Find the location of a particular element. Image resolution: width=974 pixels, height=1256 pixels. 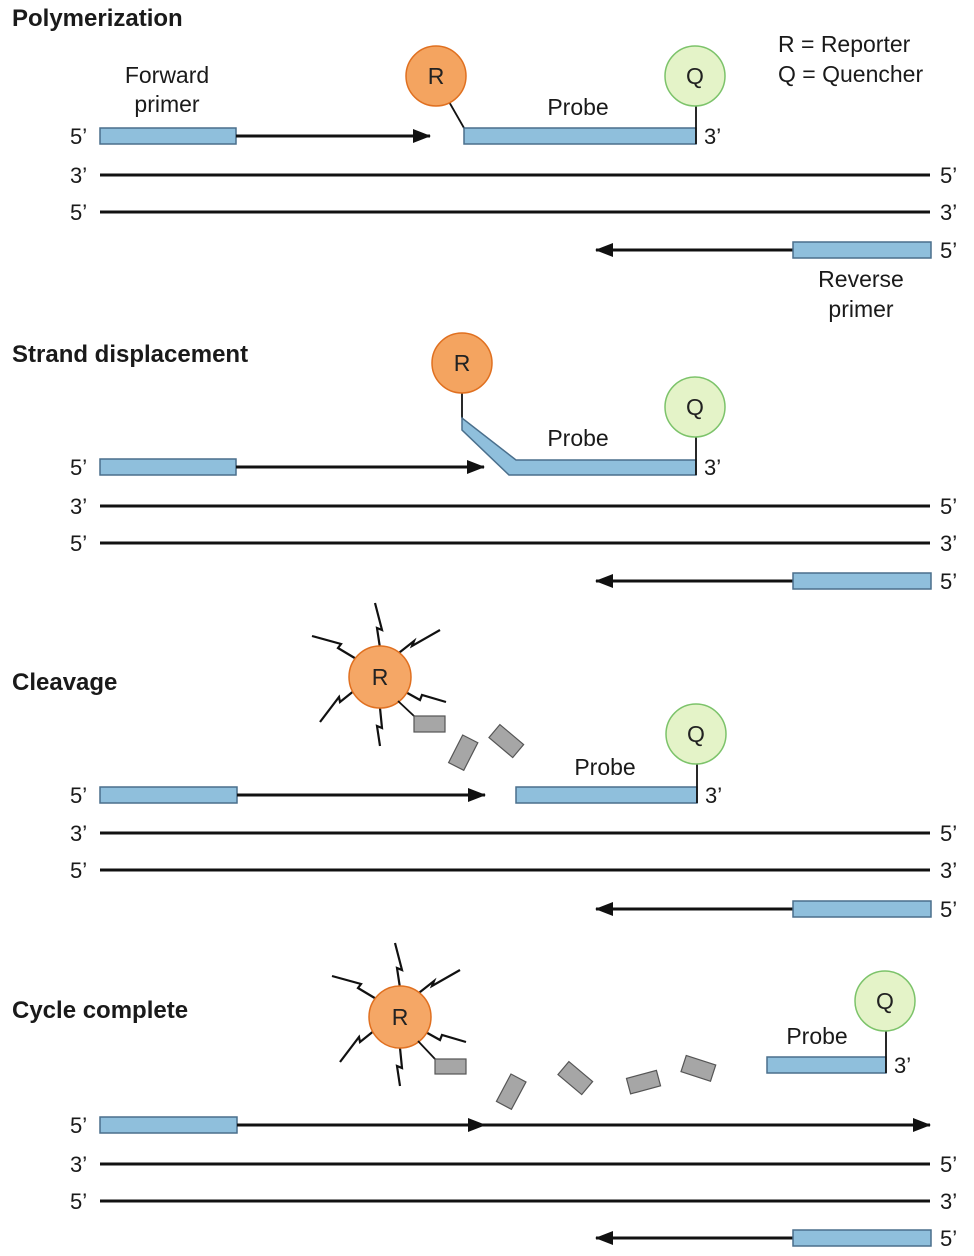

reverse-primer-label-line1: Reverse is located at coordinates (861, 279).